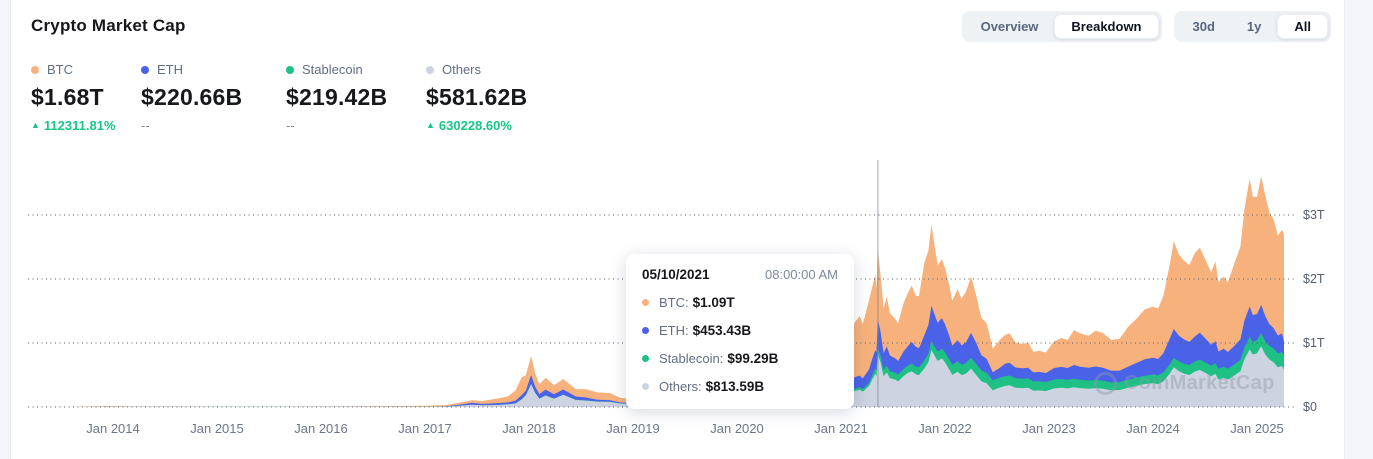 This screenshot has height=459, width=1373. What do you see at coordinates (321, 428) in the screenshot?
I see `x-tick-label: Jan 2016` at bounding box center [321, 428].